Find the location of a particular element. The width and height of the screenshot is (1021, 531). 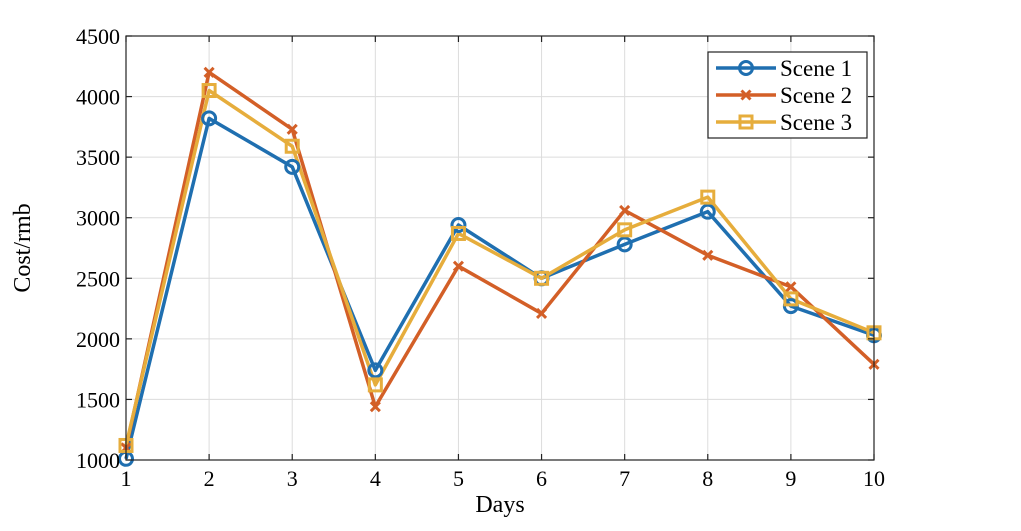

legend-entry-label: Scene 1 is located at coordinates (816, 68).